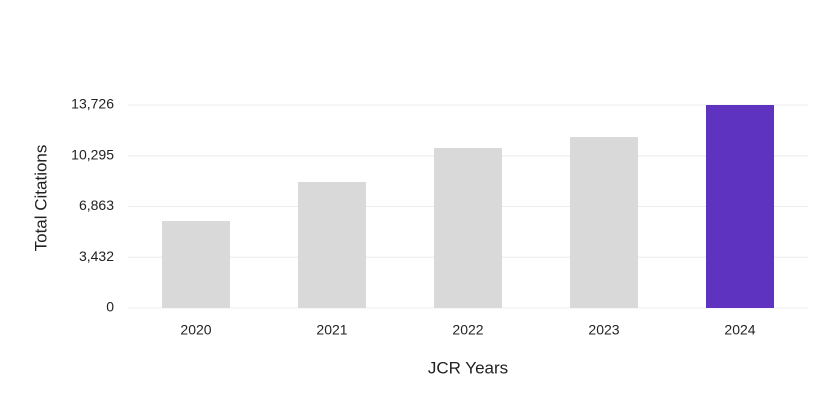  What do you see at coordinates (195, 330) in the screenshot?
I see `x-tick-label: 2020` at bounding box center [195, 330].